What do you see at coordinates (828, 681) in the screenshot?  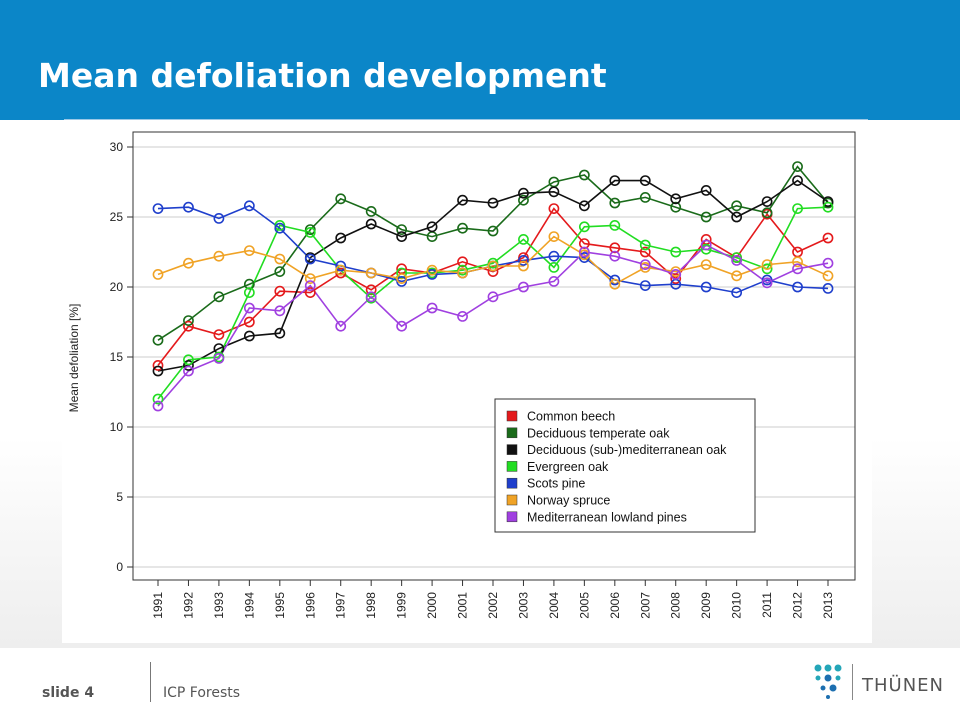 I see `logo-dots-icon` at bounding box center [828, 681].